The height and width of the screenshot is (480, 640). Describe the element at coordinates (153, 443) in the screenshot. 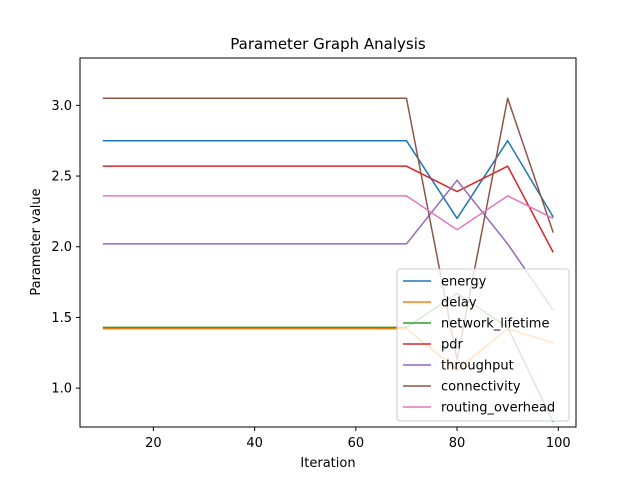

I see `x-tick-label: 20` at that location.